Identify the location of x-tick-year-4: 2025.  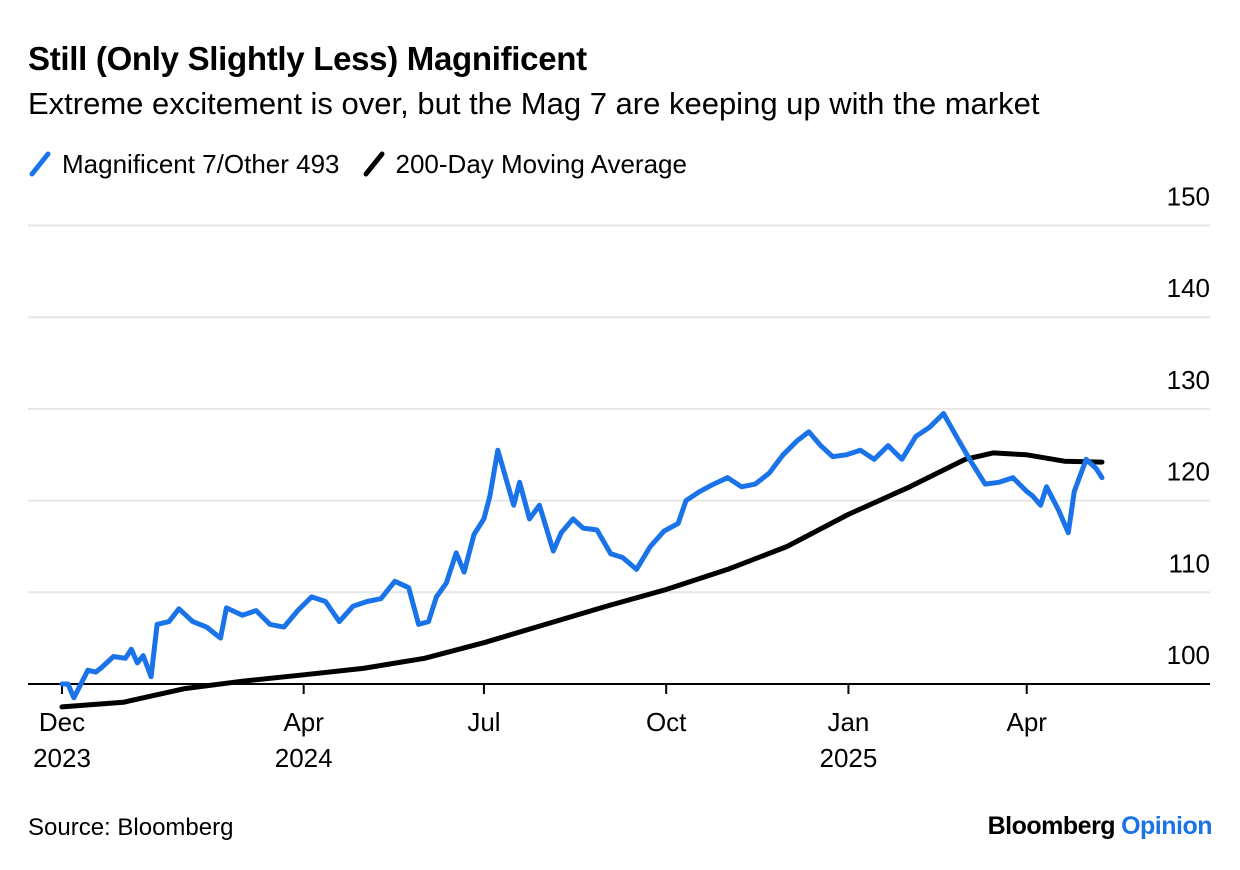
(849, 758).